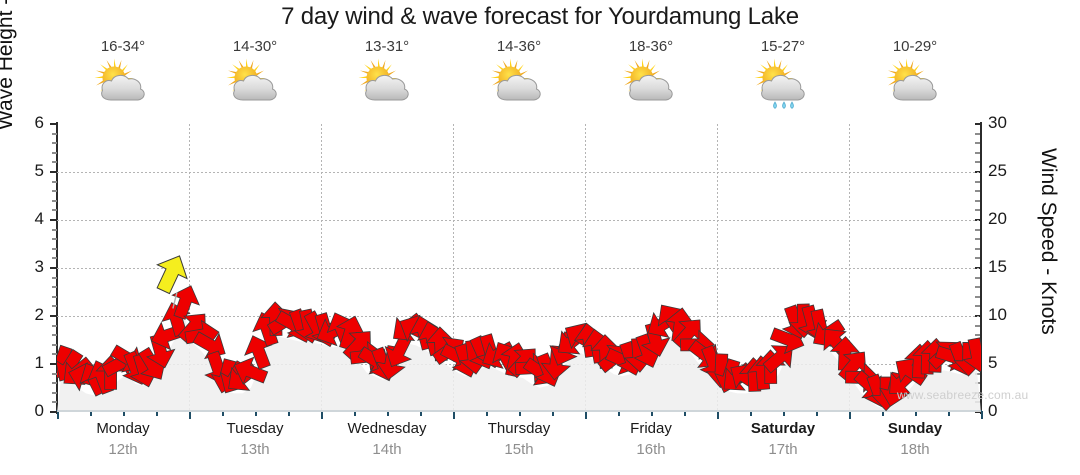 This screenshot has height=475, width=1080. I want to click on day-temperature-range: 14-30°, so click(255, 46).